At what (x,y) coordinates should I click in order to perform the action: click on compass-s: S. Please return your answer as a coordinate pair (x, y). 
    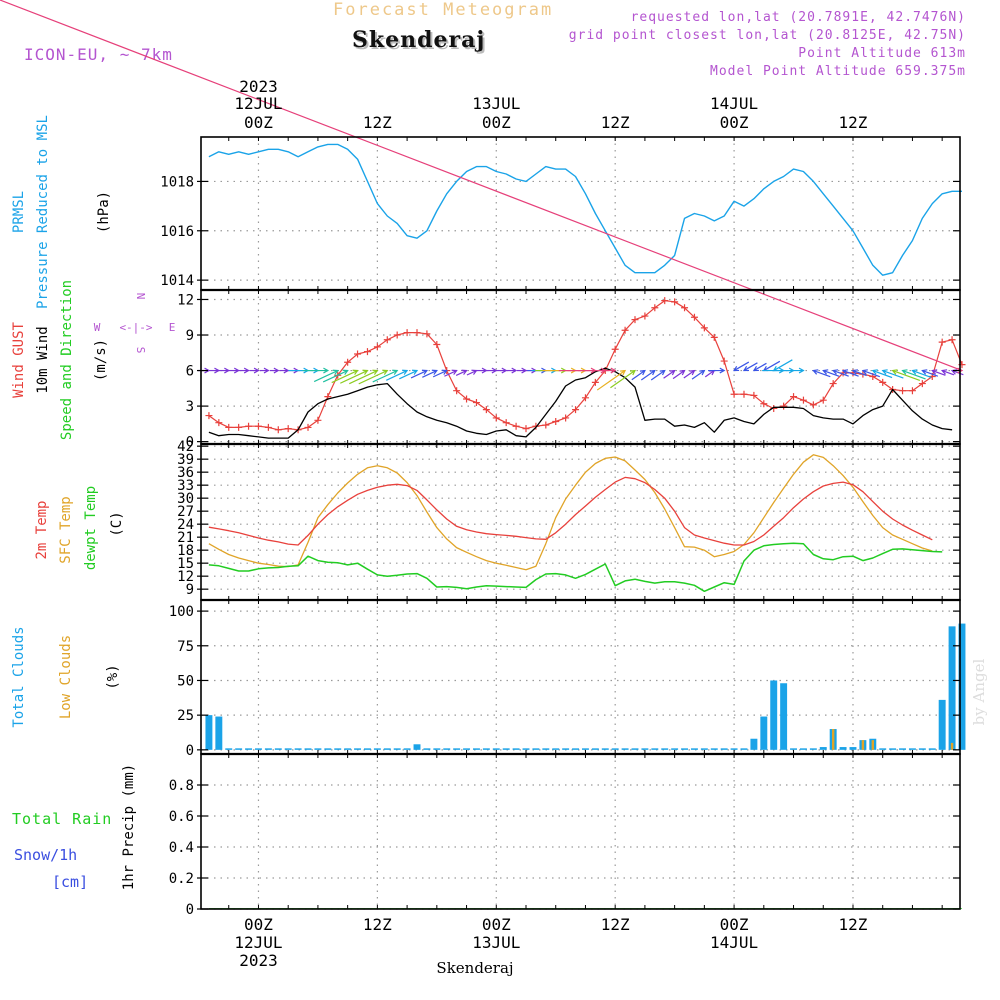
    Looking at the image, I should click on (140, 350).